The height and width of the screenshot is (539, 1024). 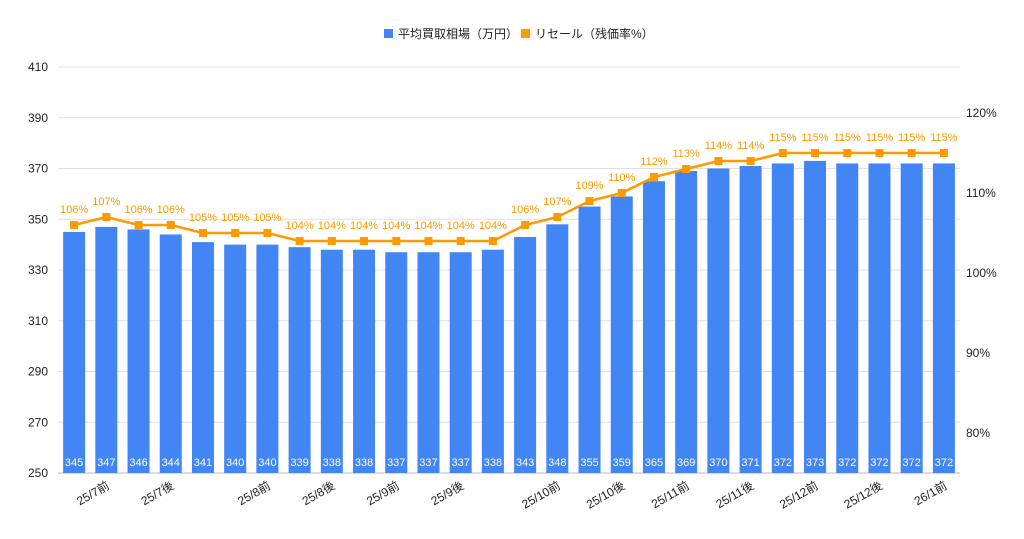 What do you see at coordinates (38, 372) in the screenshot?
I see `left-axis-tick-label: 290` at bounding box center [38, 372].